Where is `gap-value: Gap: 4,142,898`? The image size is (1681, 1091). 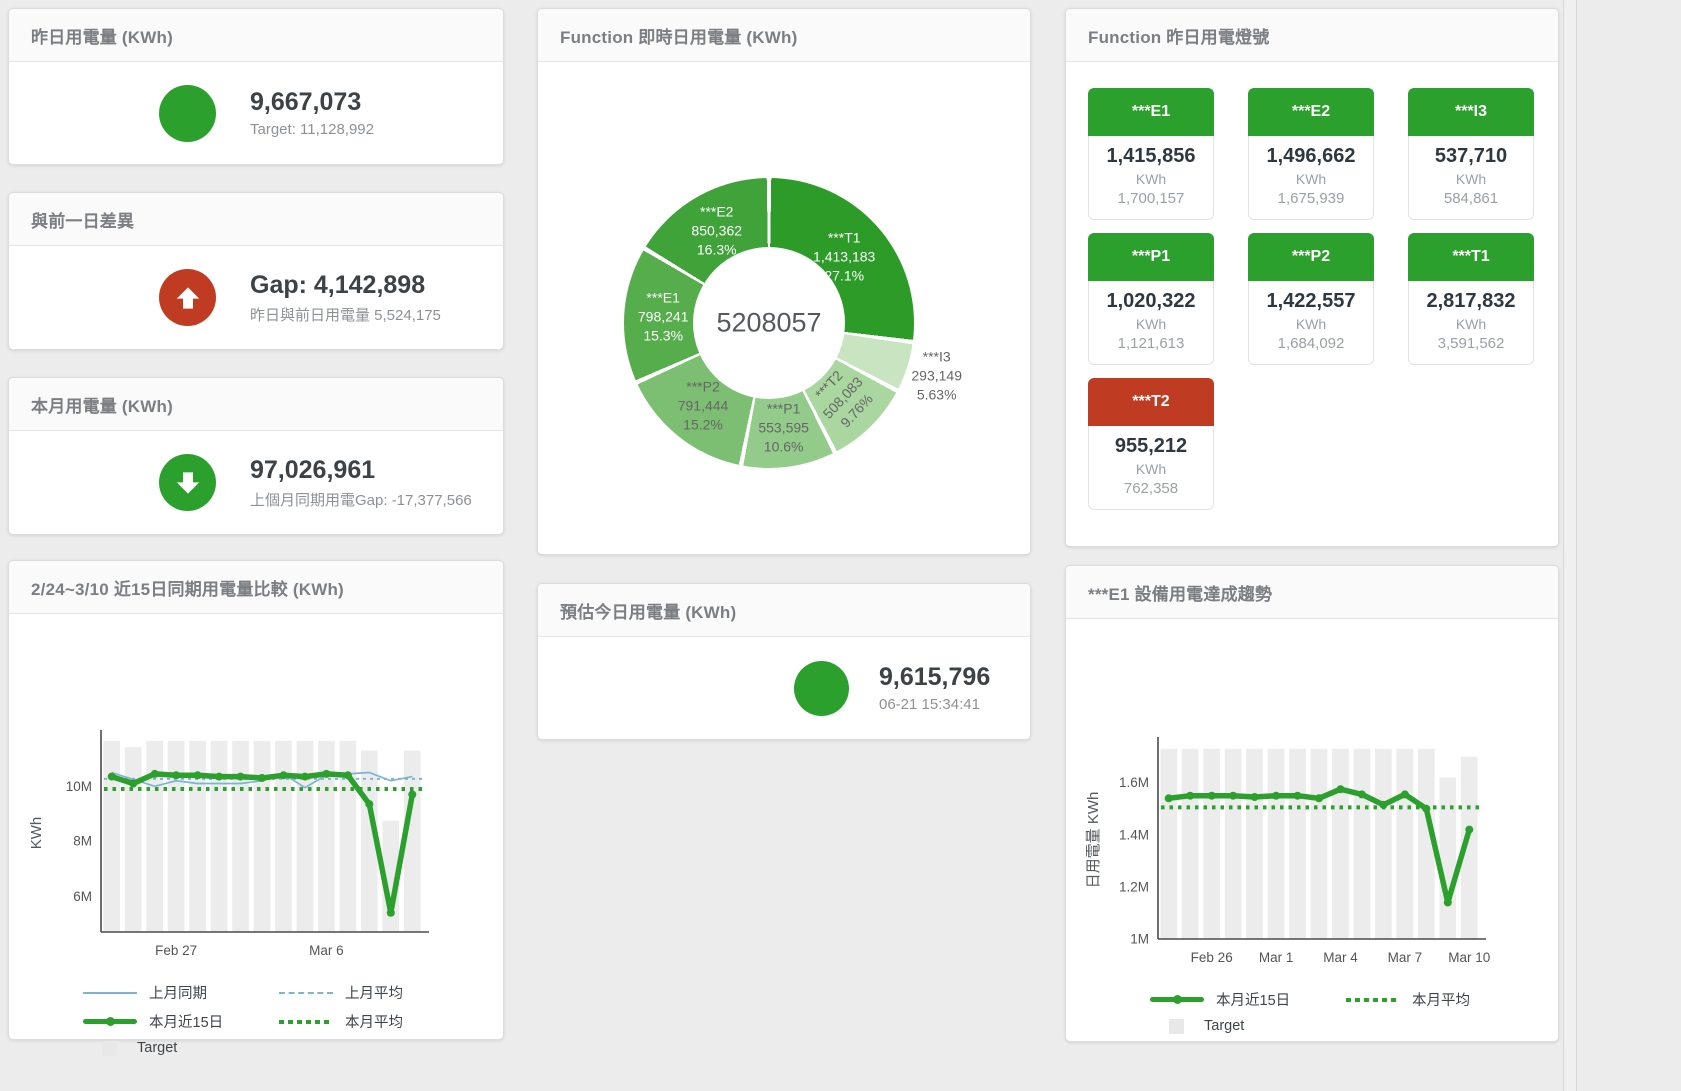
gap-value: Gap: 4,142,898 is located at coordinates (338, 284).